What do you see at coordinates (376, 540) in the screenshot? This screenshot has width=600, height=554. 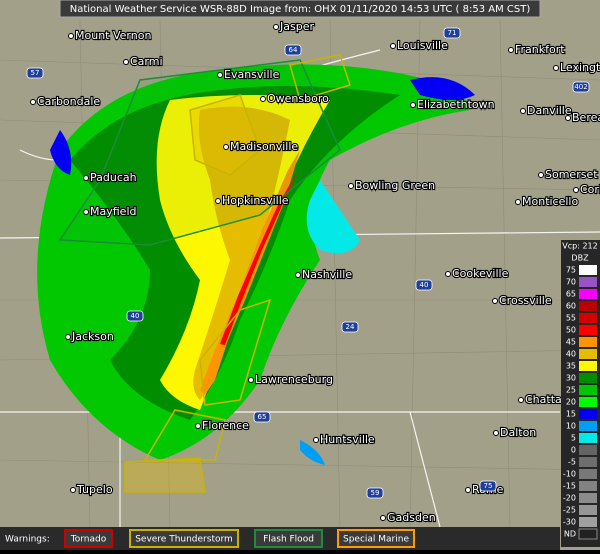 I see `warning-name: Special Marine` at bounding box center [376, 540].